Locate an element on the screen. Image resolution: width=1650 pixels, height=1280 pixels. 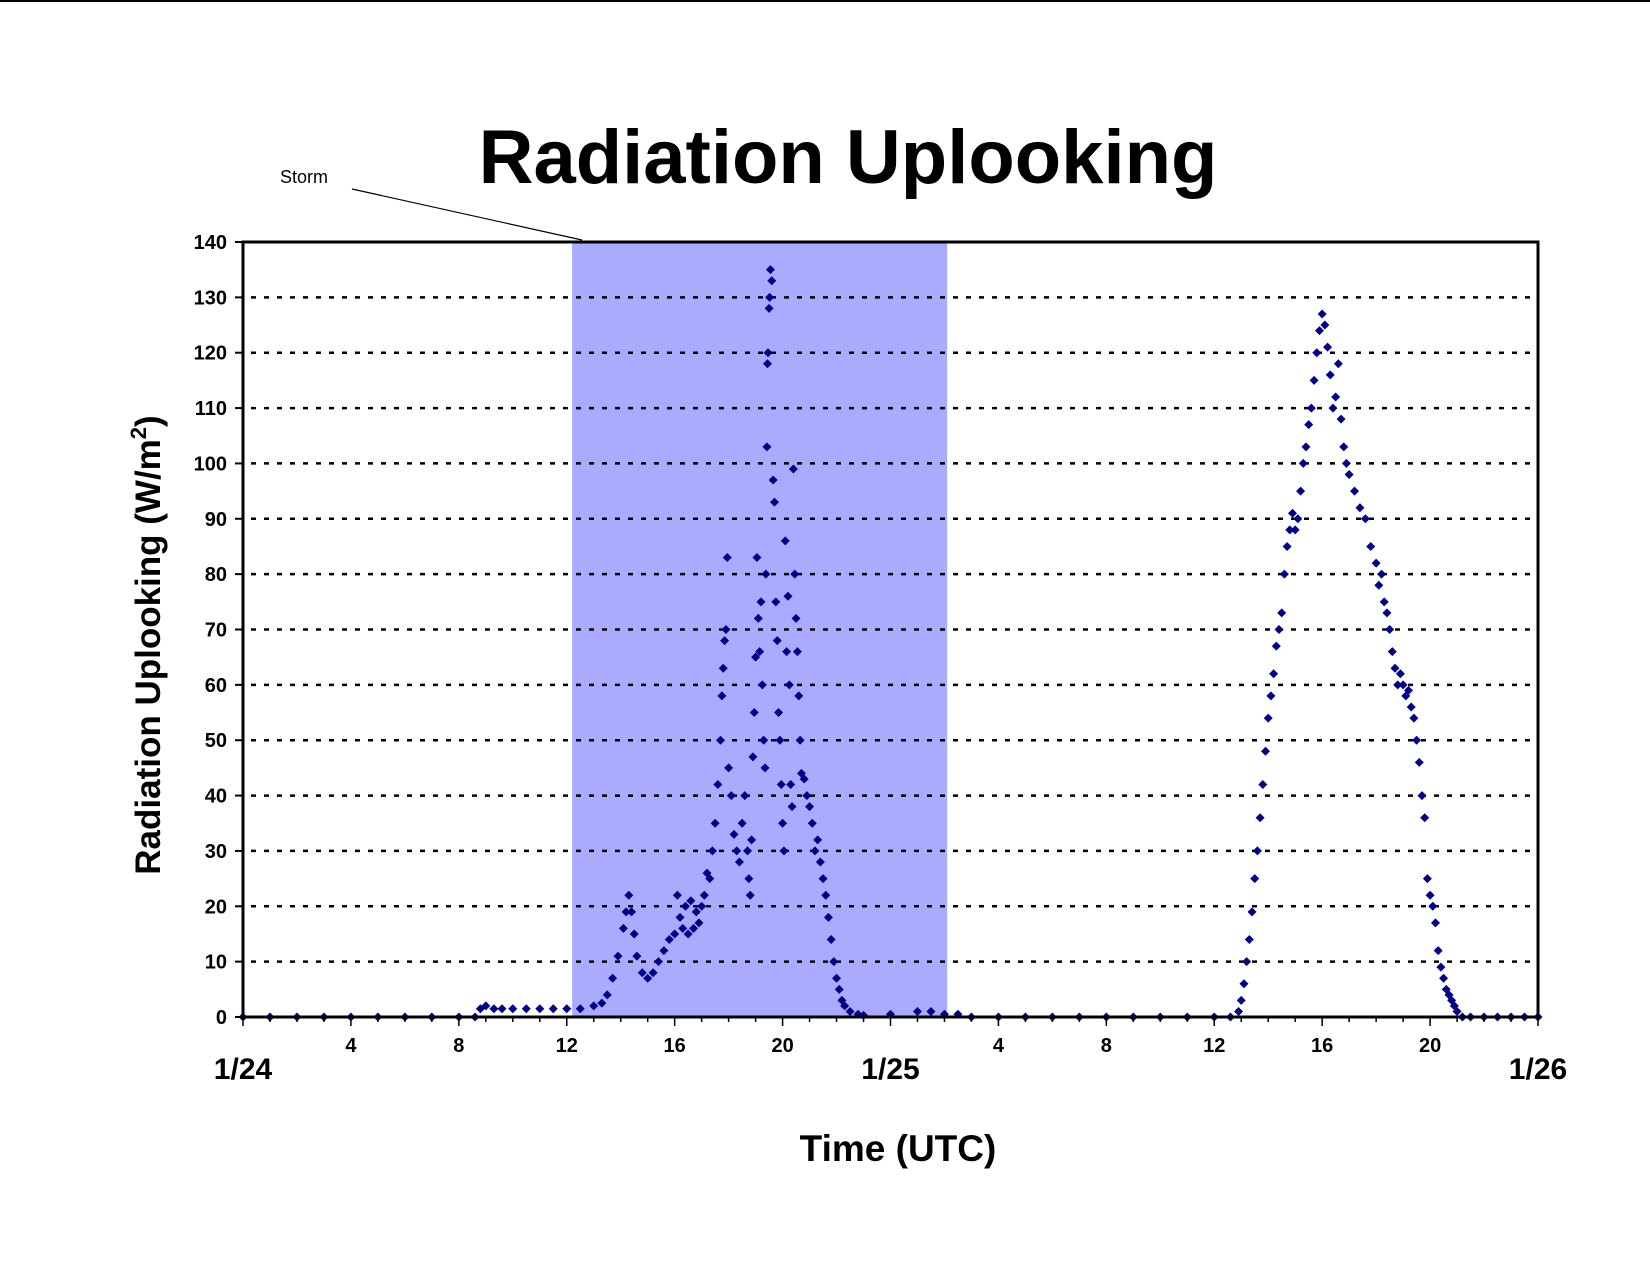
x-hour-tick-label: 12 is located at coordinates (567, 1046).